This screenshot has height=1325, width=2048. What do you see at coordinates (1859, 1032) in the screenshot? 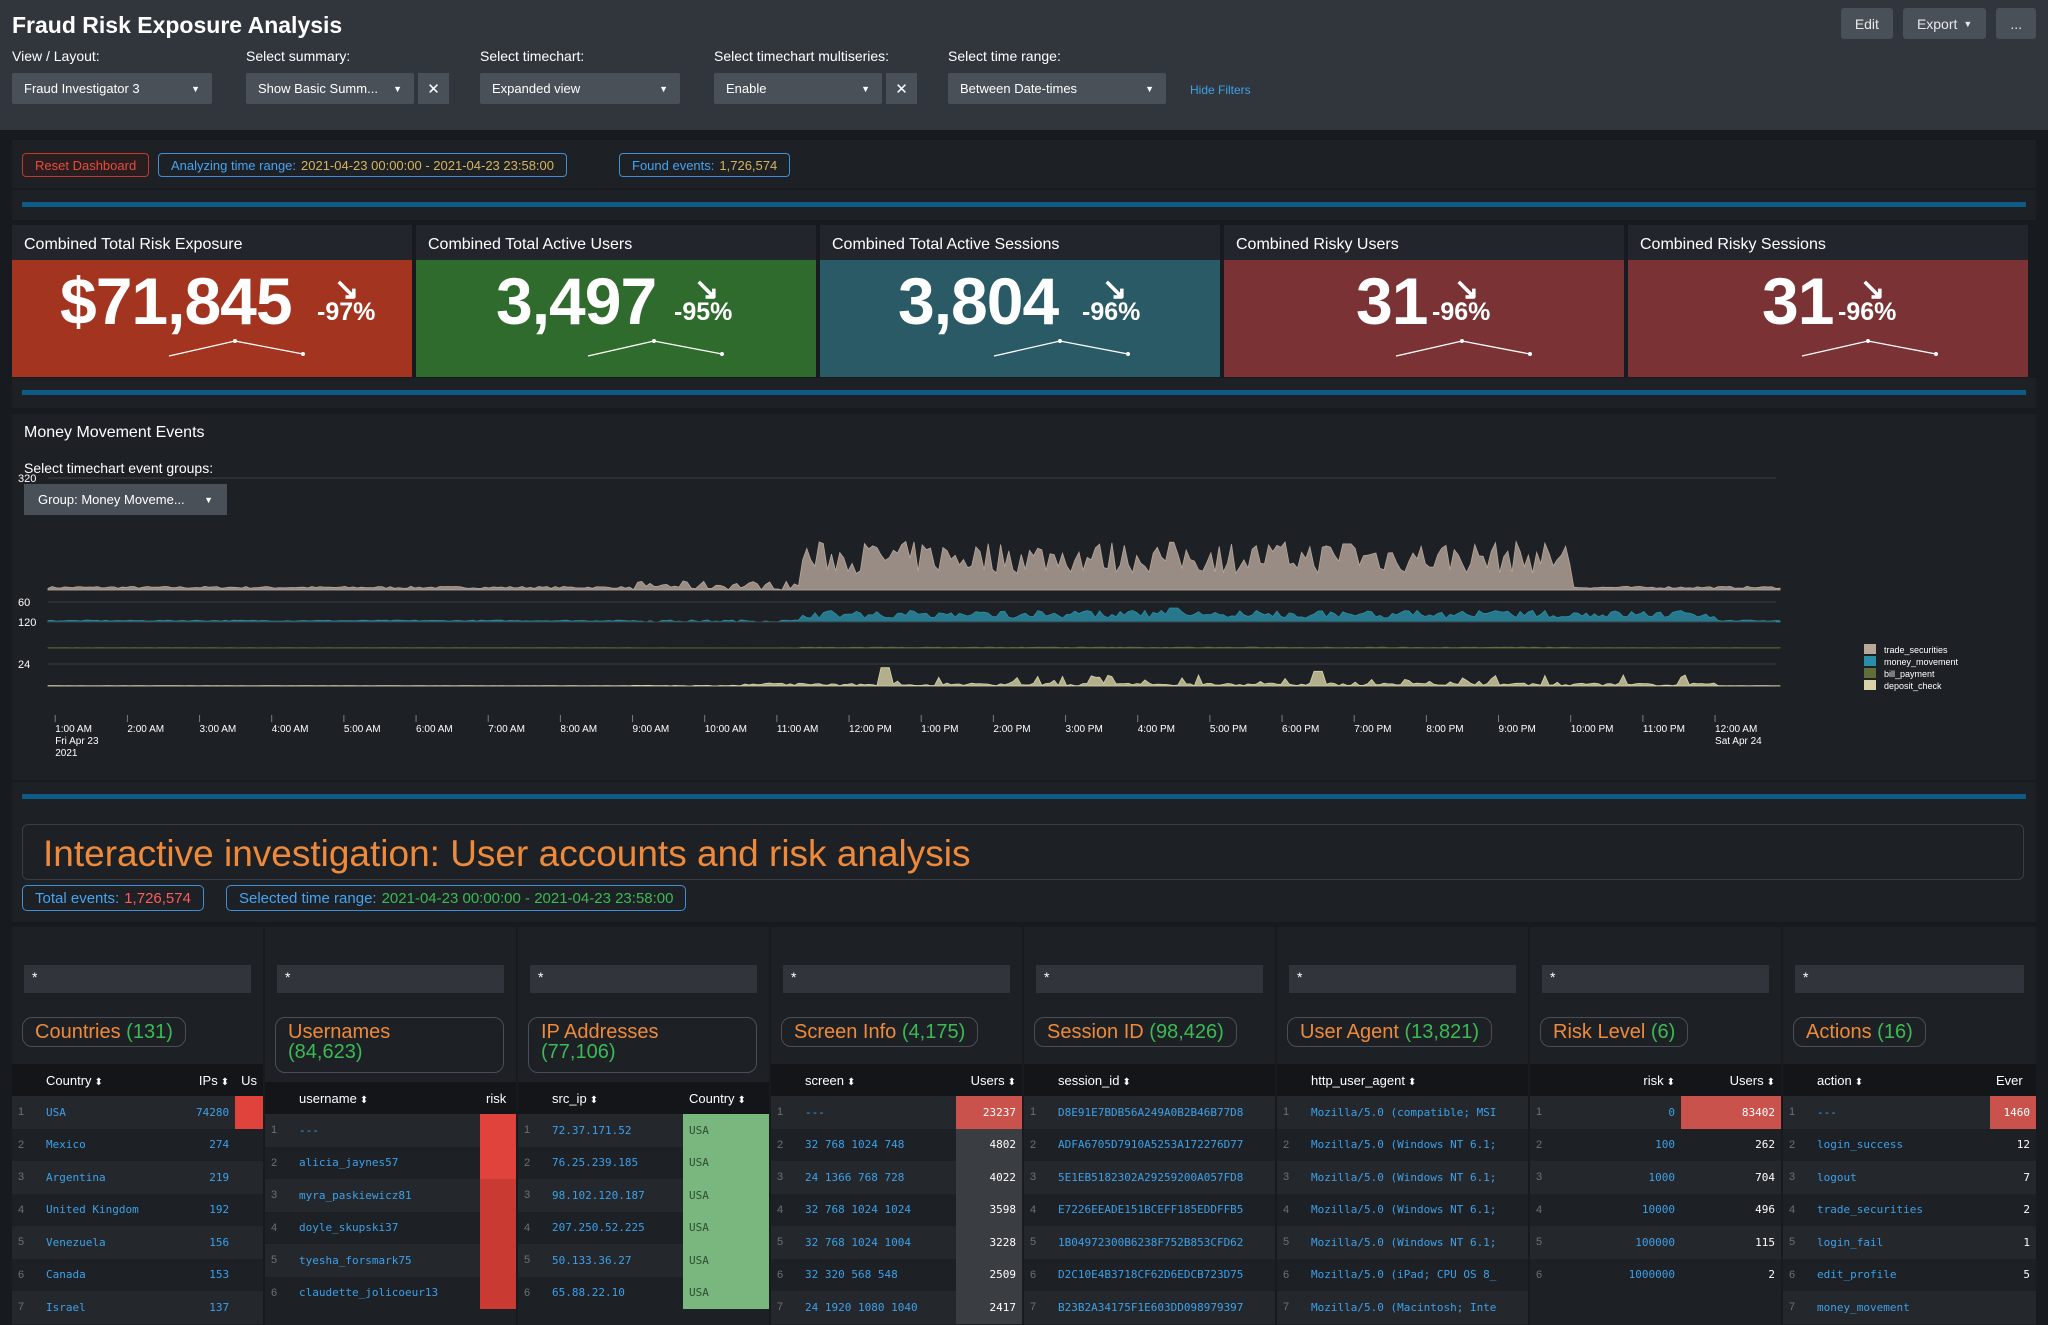
I see `actions-header: Actions (16)` at bounding box center [1859, 1032].